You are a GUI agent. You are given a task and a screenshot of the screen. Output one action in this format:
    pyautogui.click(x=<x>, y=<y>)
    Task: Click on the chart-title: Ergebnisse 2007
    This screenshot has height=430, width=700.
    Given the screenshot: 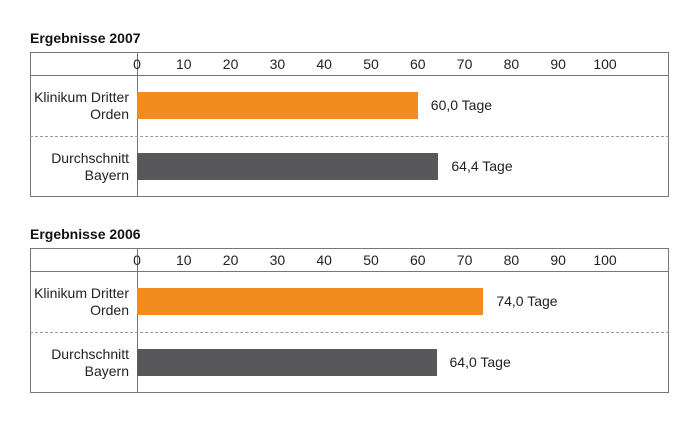 What is the action you would take?
    pyautogui.click(x=85, y=38)
    